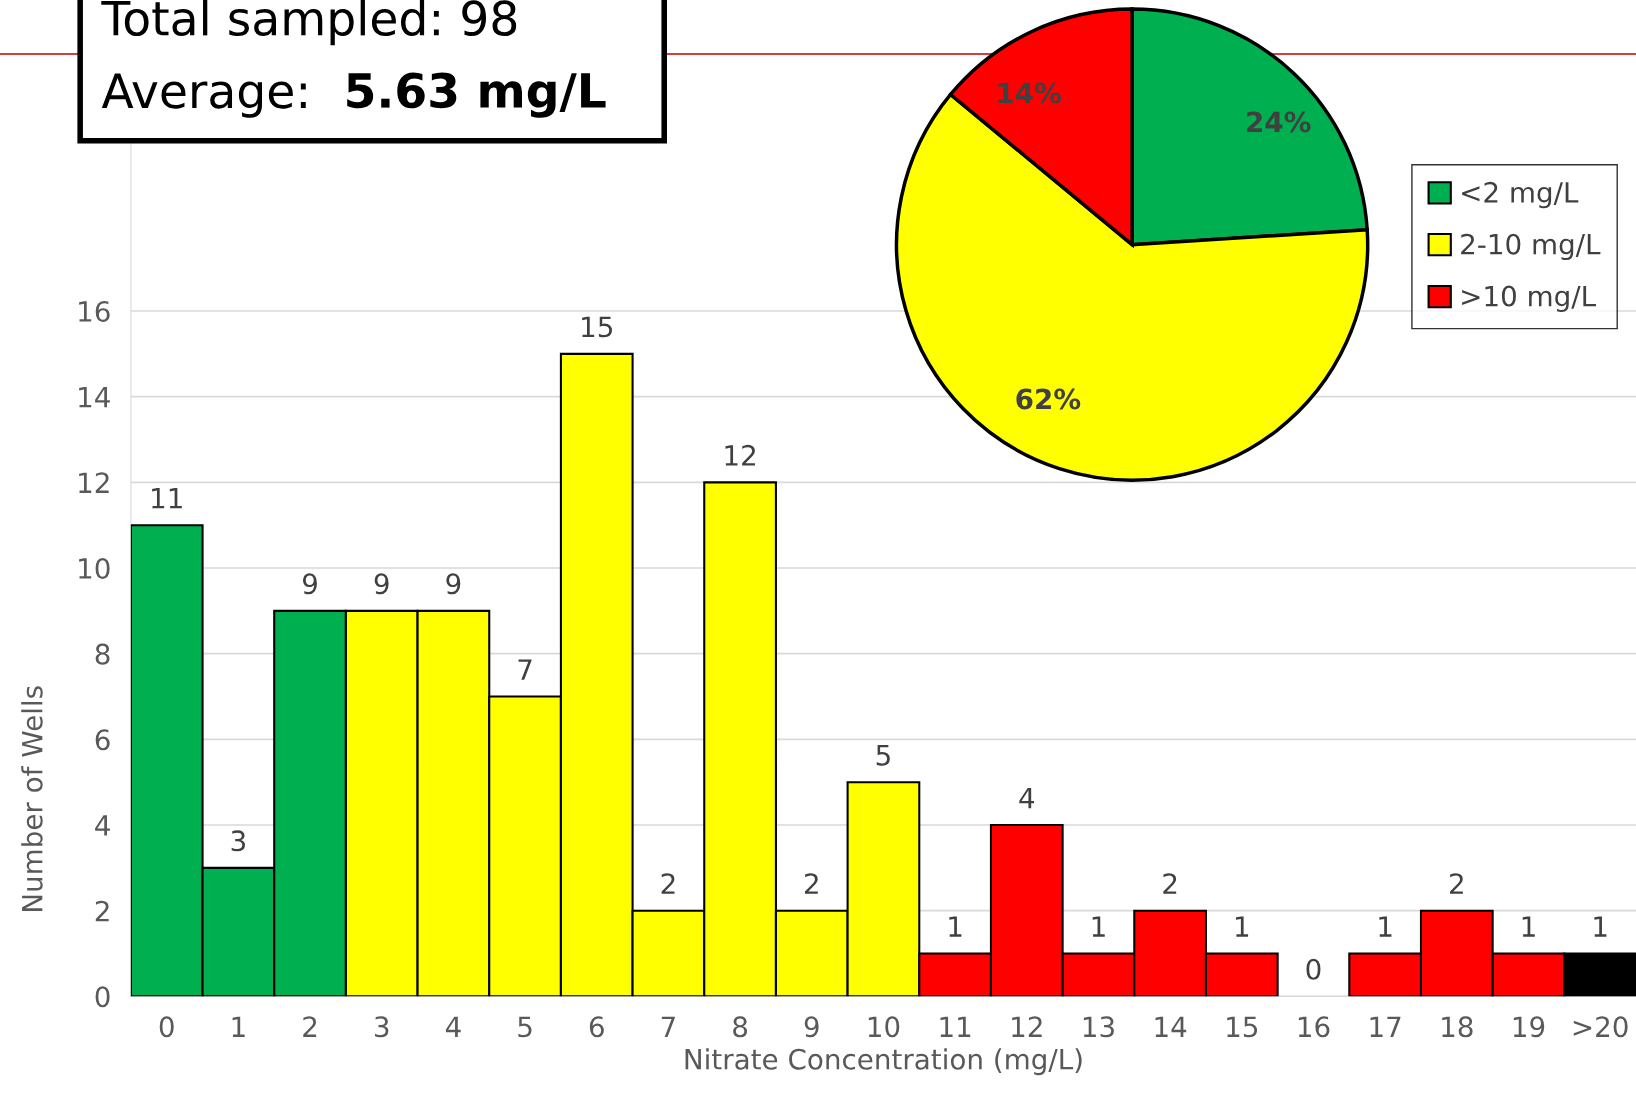 This screenshot has height=1117, width=1636. What do you see at coordinates (596, 1027) in the screenshot?
I see `x-tick-label: 6` at bounding box center [596, 1027].